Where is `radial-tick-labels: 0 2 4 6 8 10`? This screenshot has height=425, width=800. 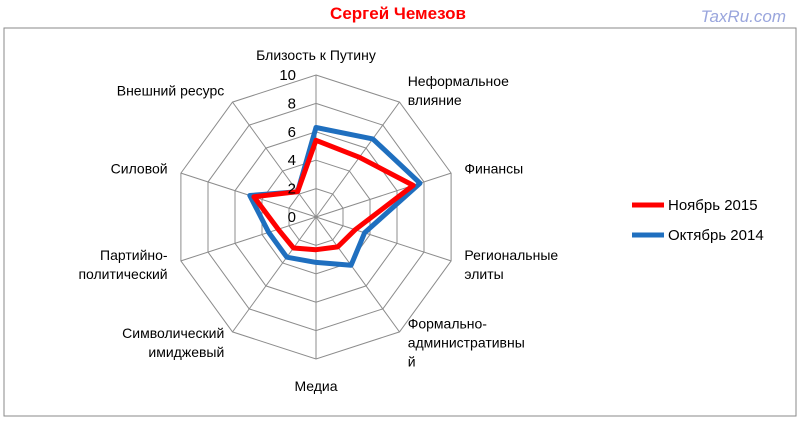
radial-tick-labels: 0 2 4 6 8 10 is located at coordinates (287, 146).